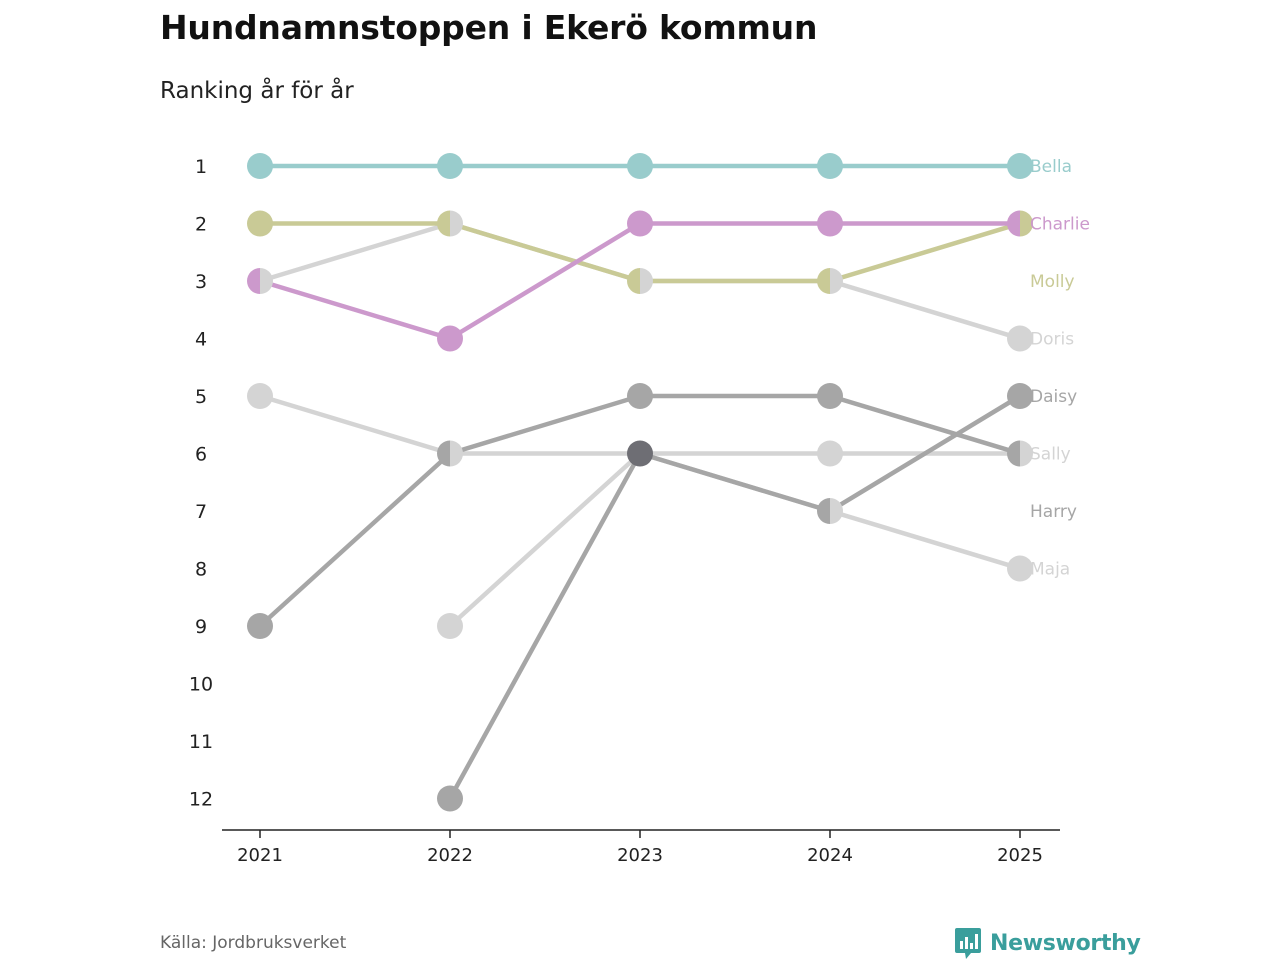 This screenshot has height=960, width=1280. I want to click on x-tick-label: 2021, so click(260, 855).